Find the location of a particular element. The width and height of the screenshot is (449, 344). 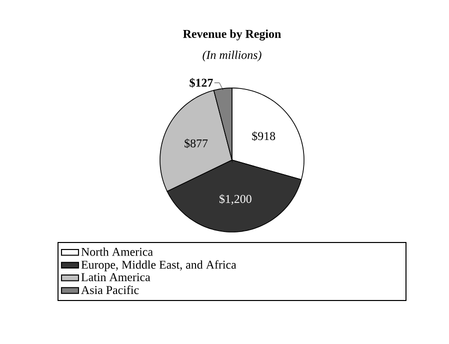

legend-label: Latin America is located at coordinates (115, 277).